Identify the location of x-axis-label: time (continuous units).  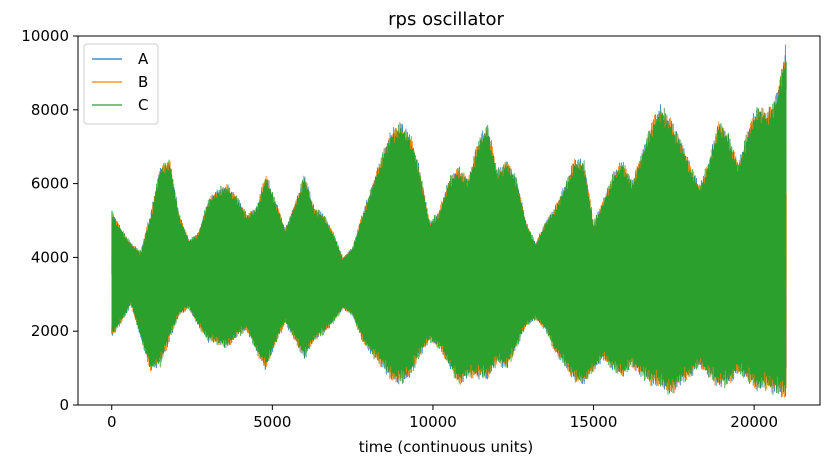
(446, 447).